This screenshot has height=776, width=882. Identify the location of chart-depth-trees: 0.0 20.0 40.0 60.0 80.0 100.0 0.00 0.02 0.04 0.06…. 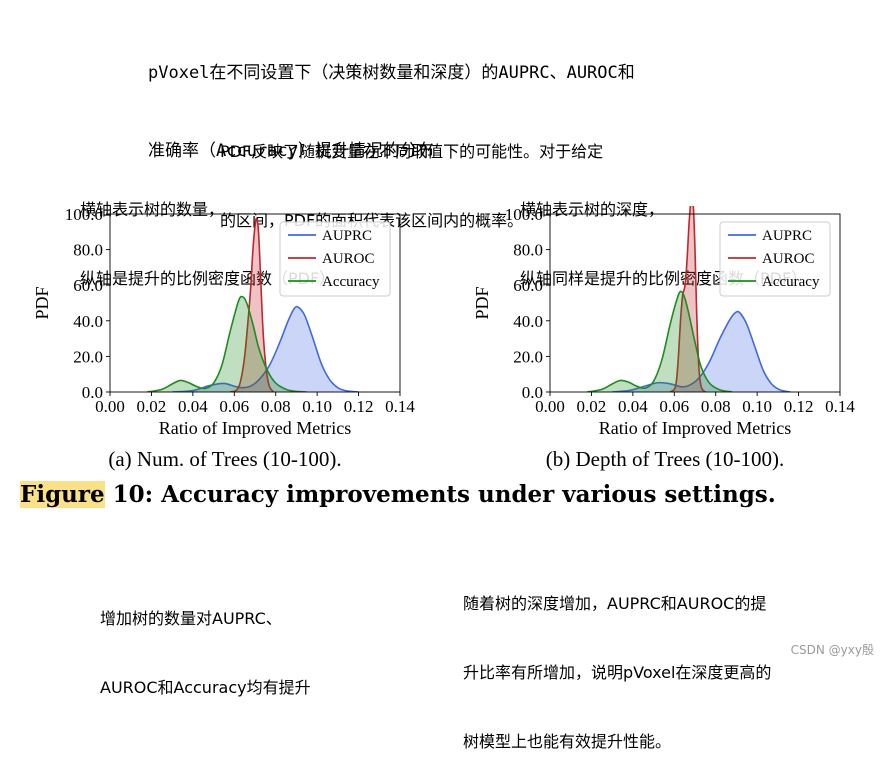
(663, 338).